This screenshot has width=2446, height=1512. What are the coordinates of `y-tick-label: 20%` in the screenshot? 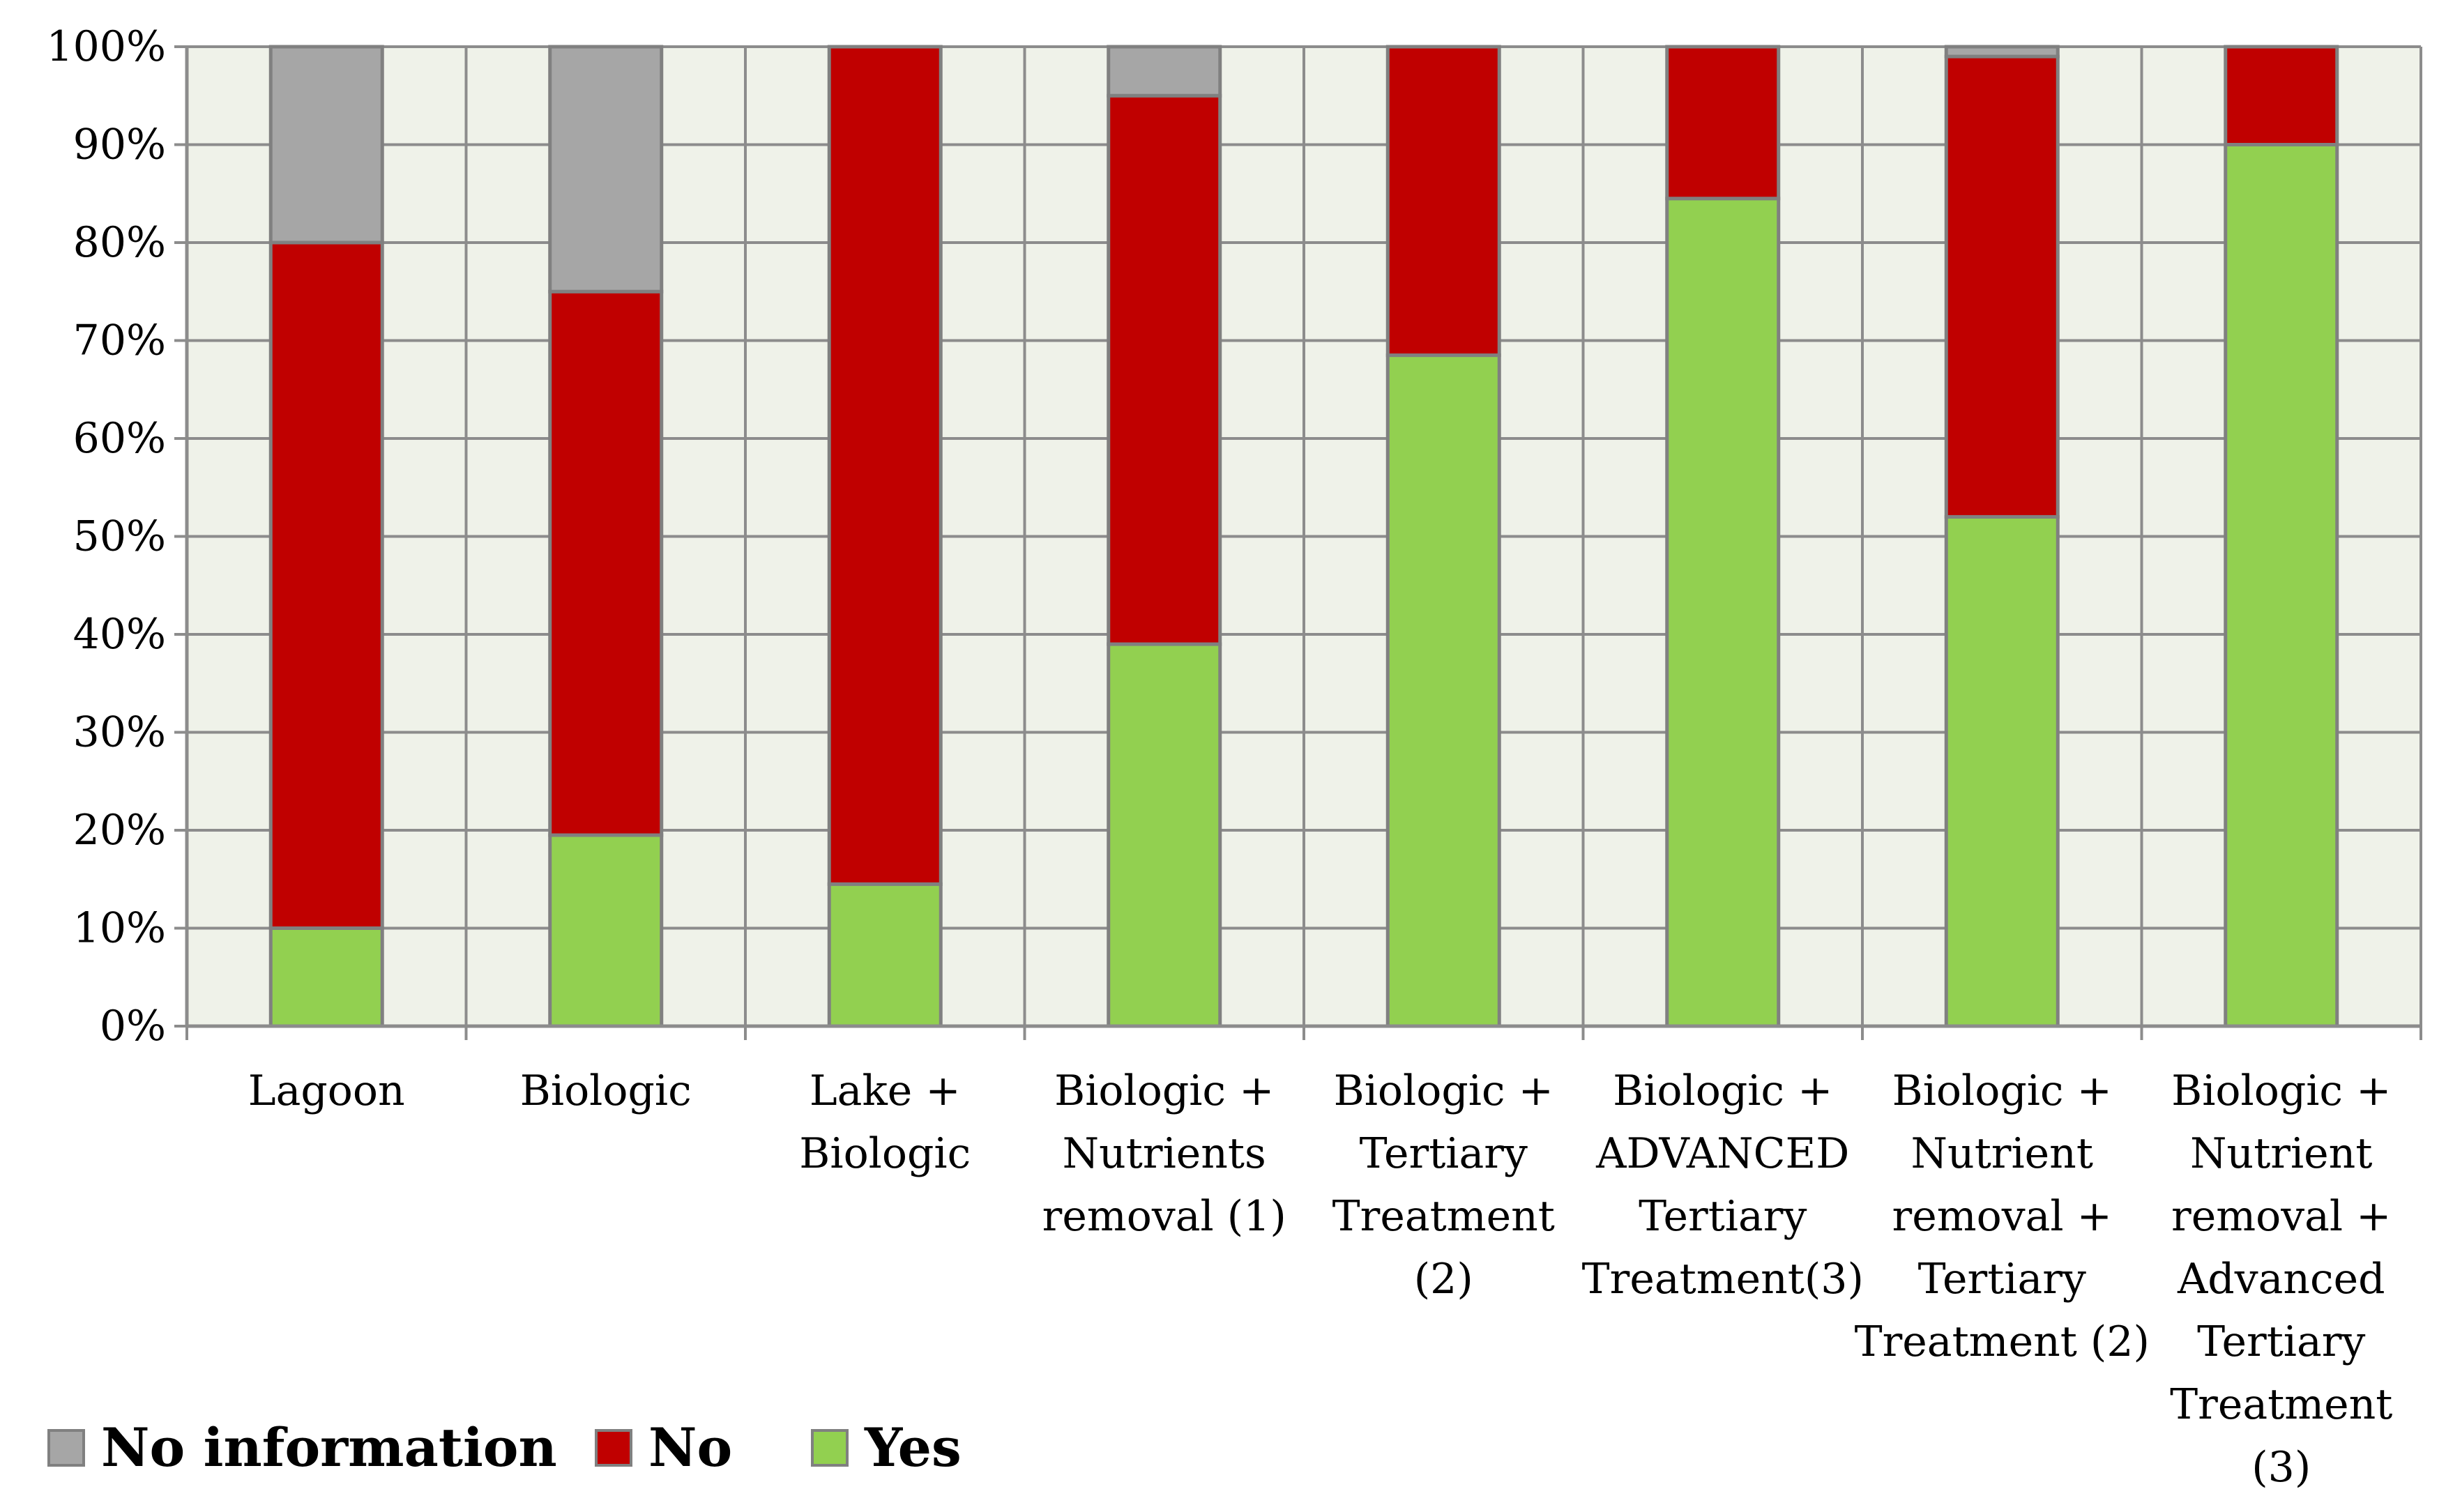 It's located at (119, 830).